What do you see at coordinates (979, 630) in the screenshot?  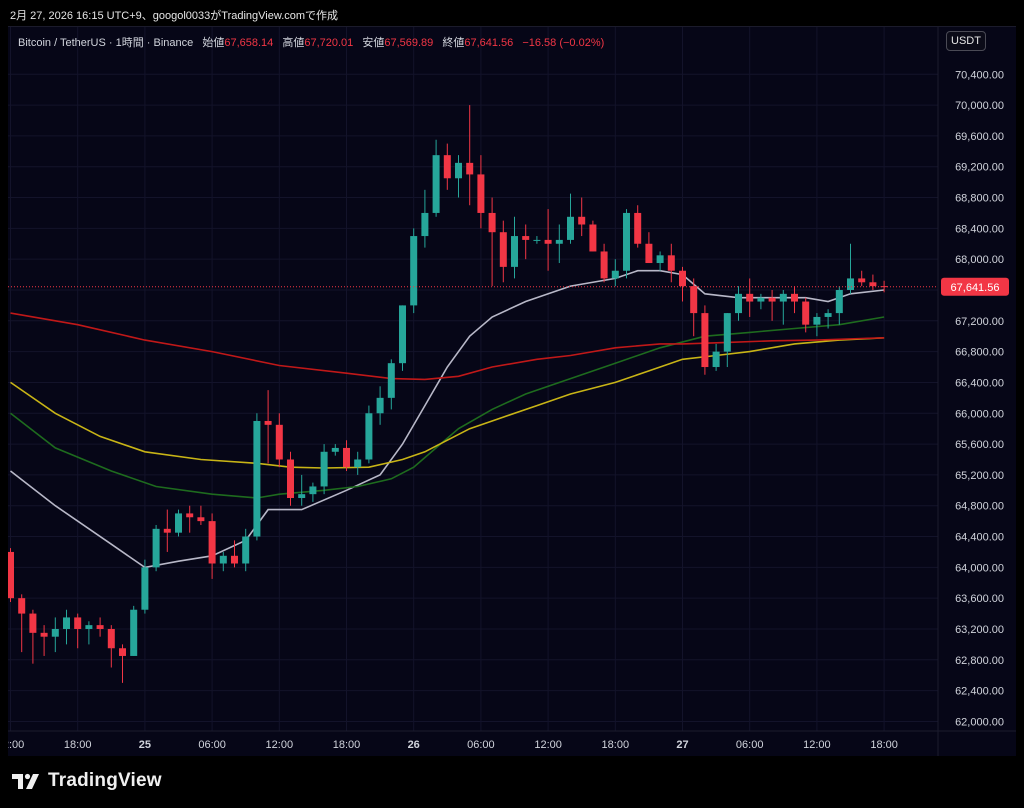 I see `y-tick-label: 63,200.00` at bounding box center [979, 630].